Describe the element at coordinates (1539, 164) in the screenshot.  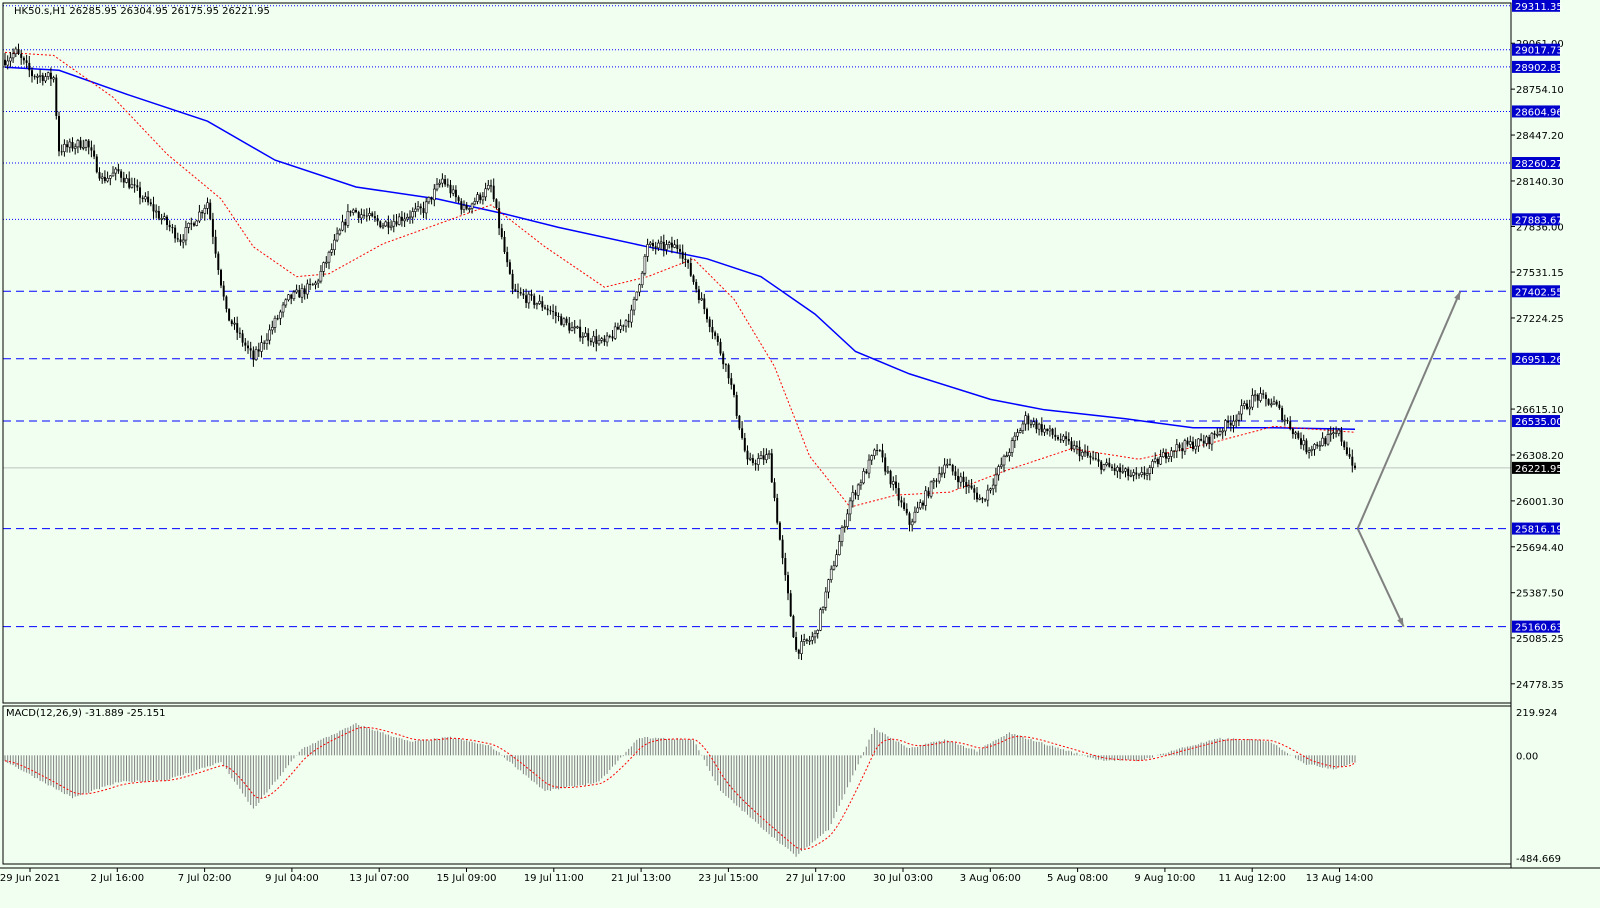
I see `level-label: 28260.27` at that location.